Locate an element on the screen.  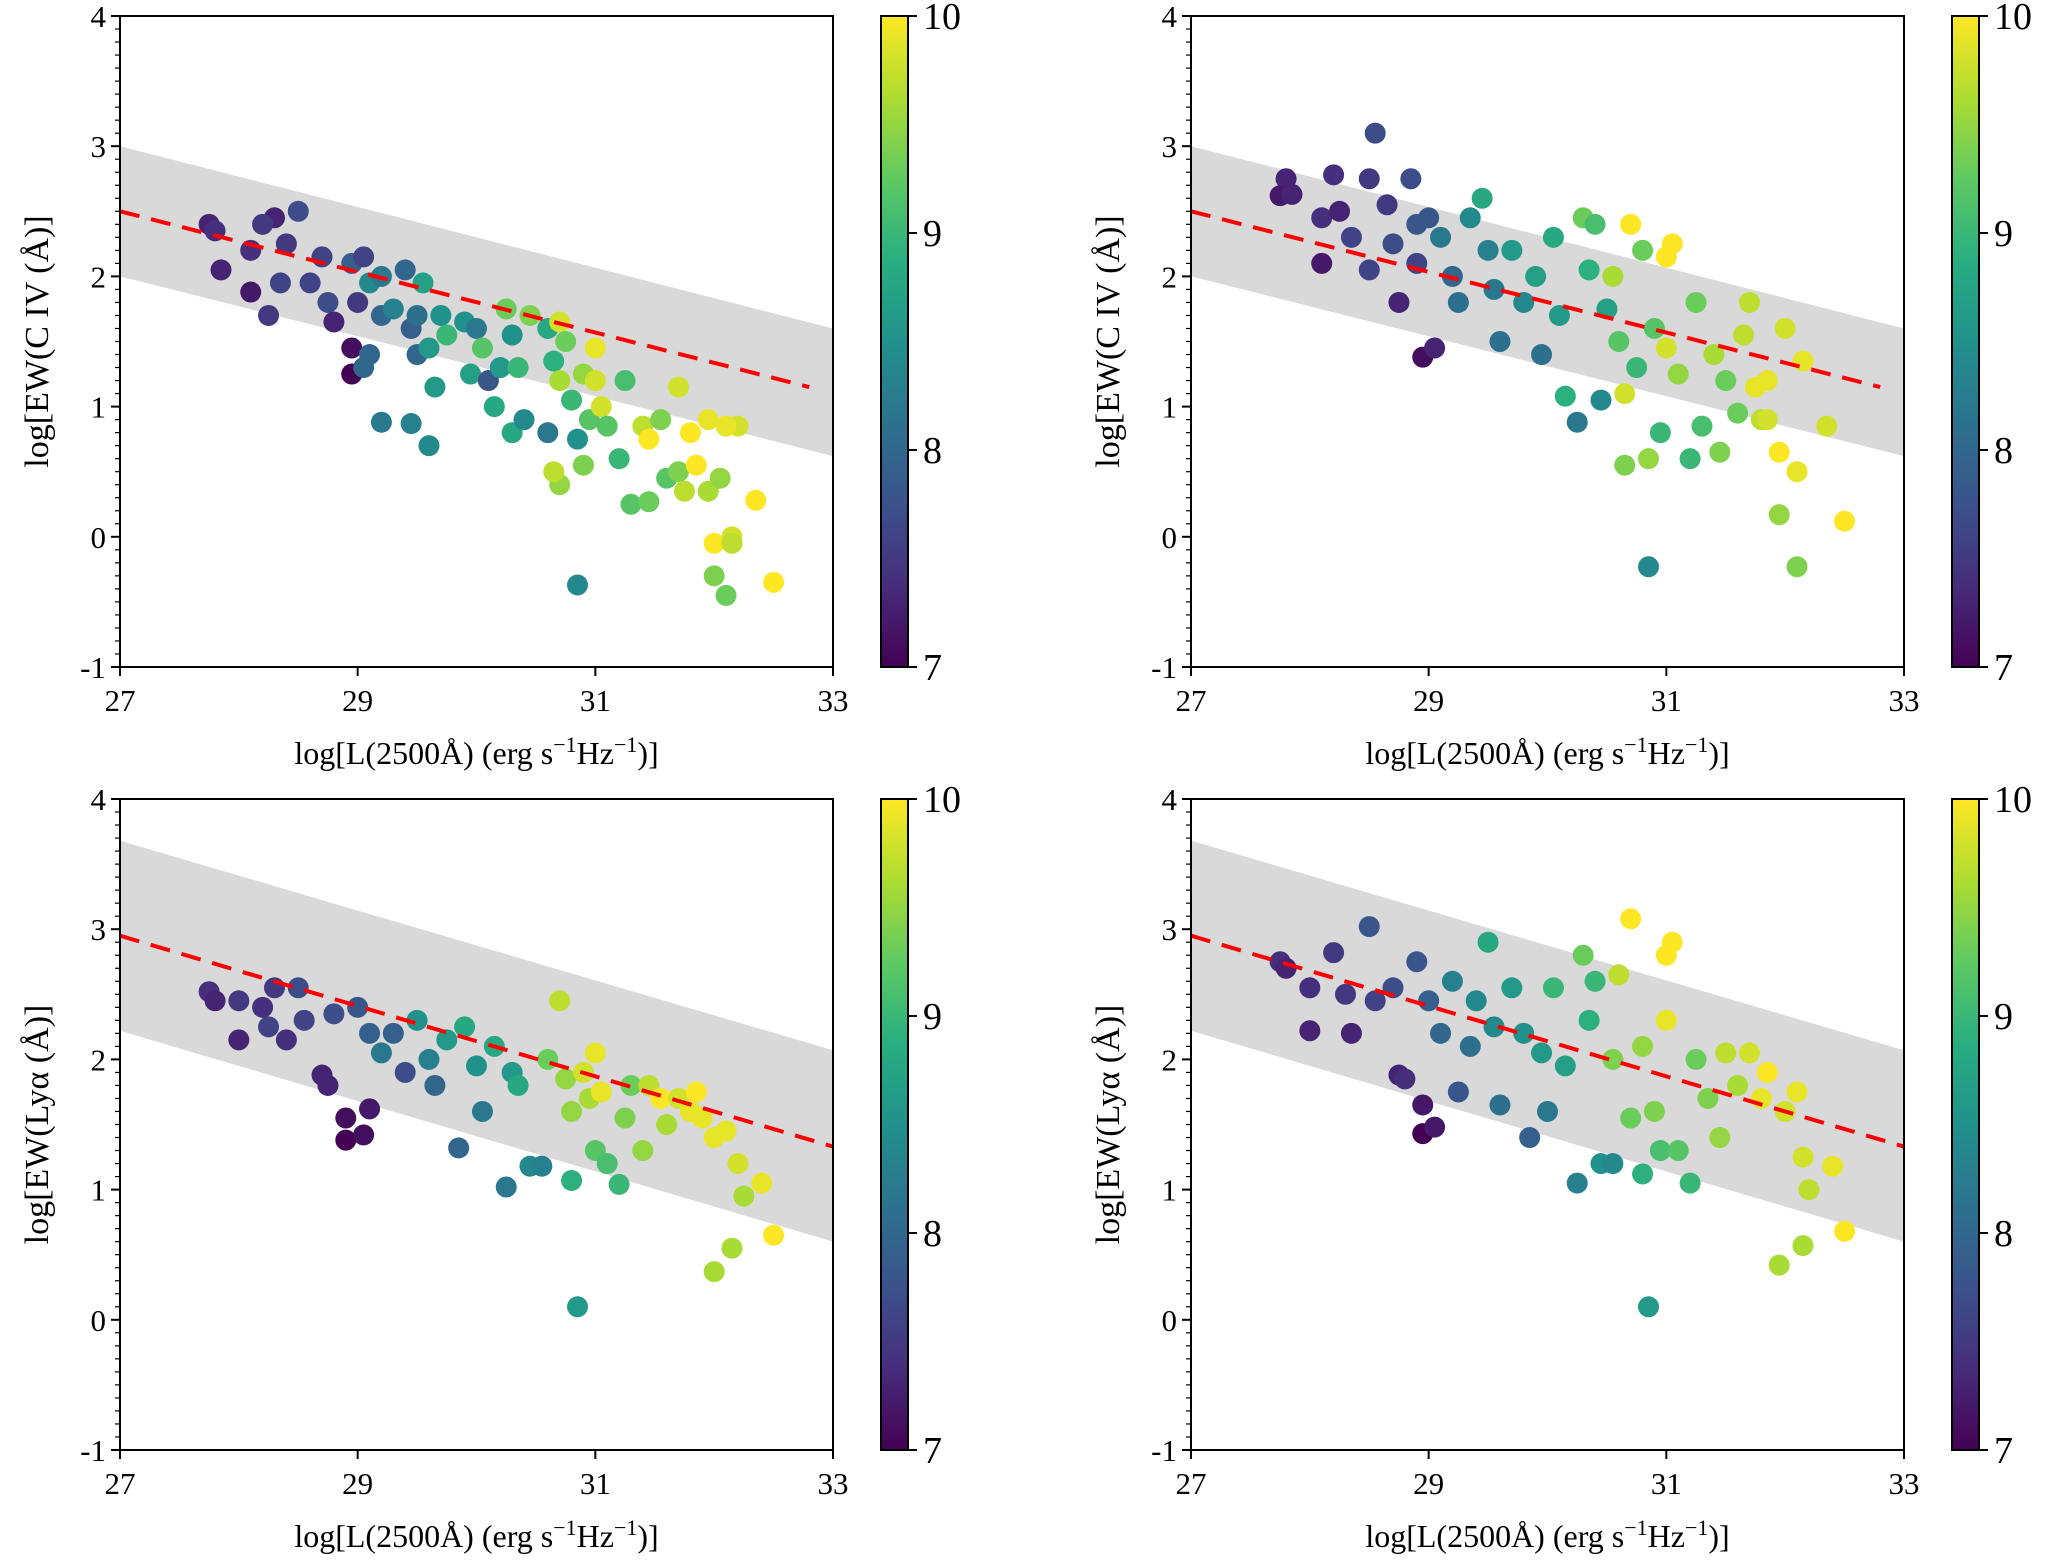
y-tick-label: 0 is located at coordinates (99, 537).